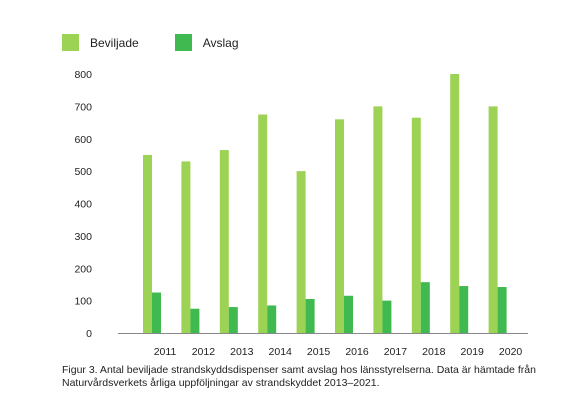 The image size is (572, 412). What do you see at coordinates (83, 302) in the screenshot?
I see `y-tick-label: 100` at bounding box center [83, 302].